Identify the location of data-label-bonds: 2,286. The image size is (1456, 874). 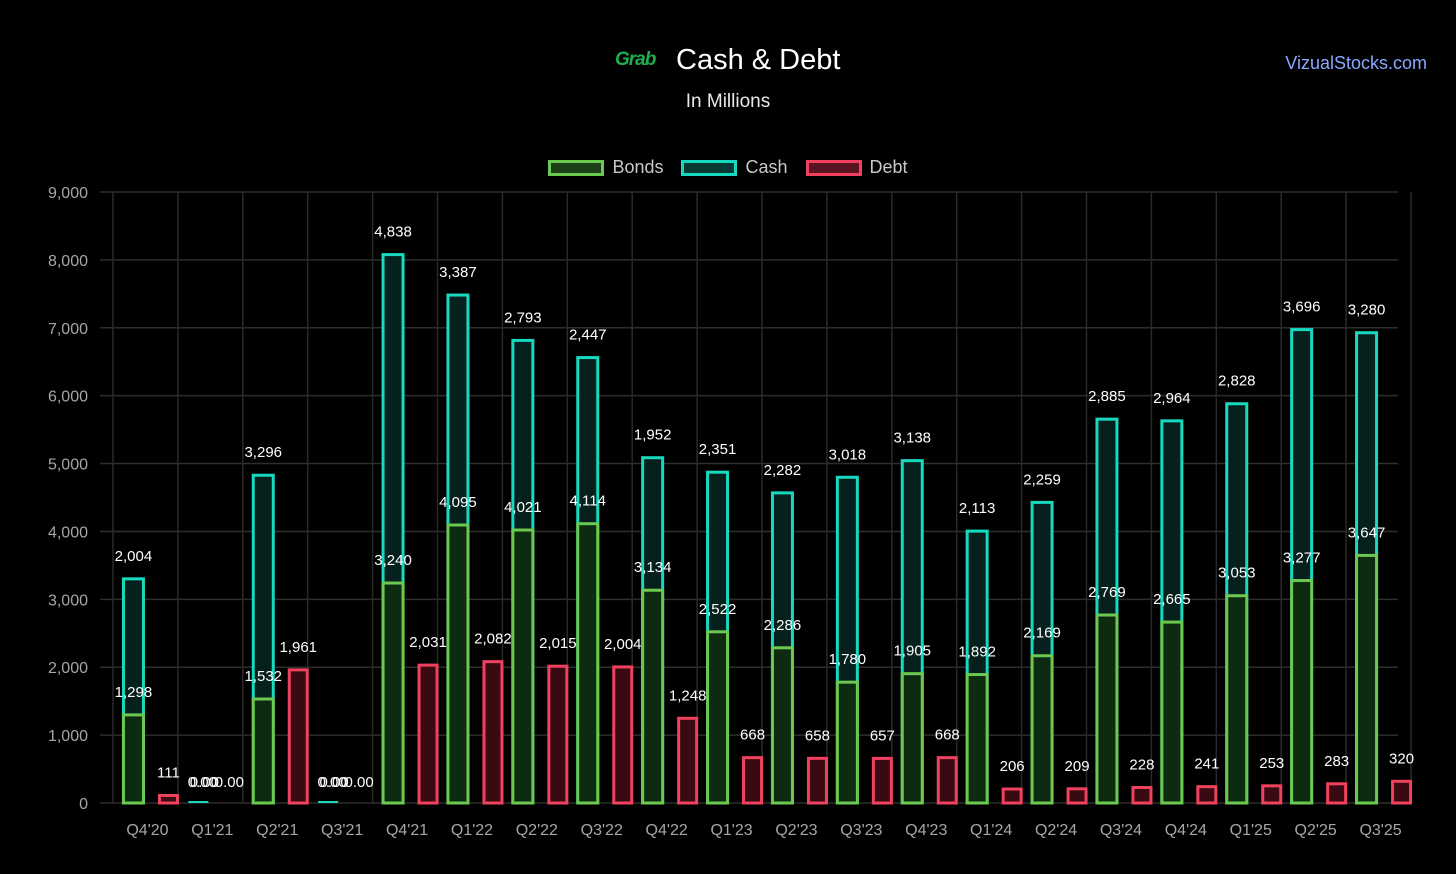
(783, 625).